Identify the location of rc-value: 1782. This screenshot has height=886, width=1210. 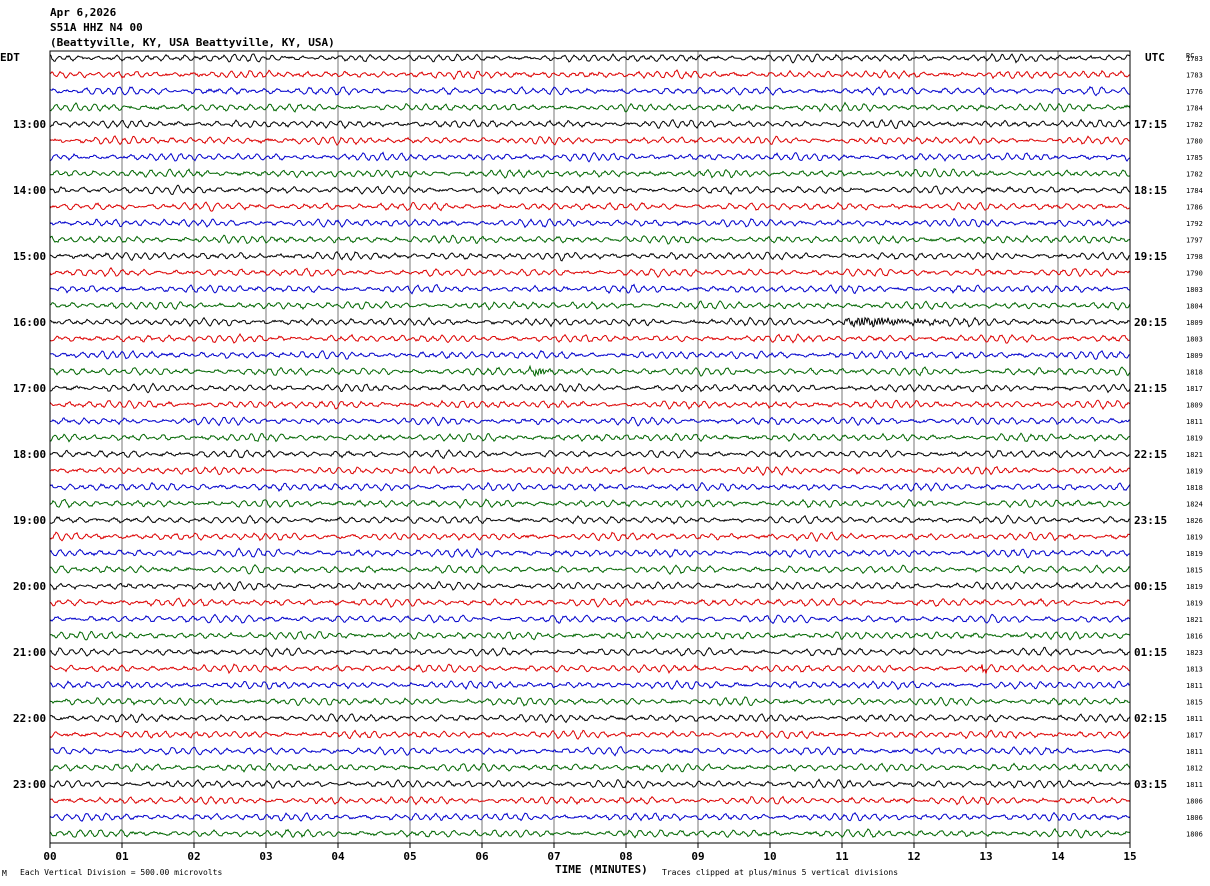
(1194, 125).